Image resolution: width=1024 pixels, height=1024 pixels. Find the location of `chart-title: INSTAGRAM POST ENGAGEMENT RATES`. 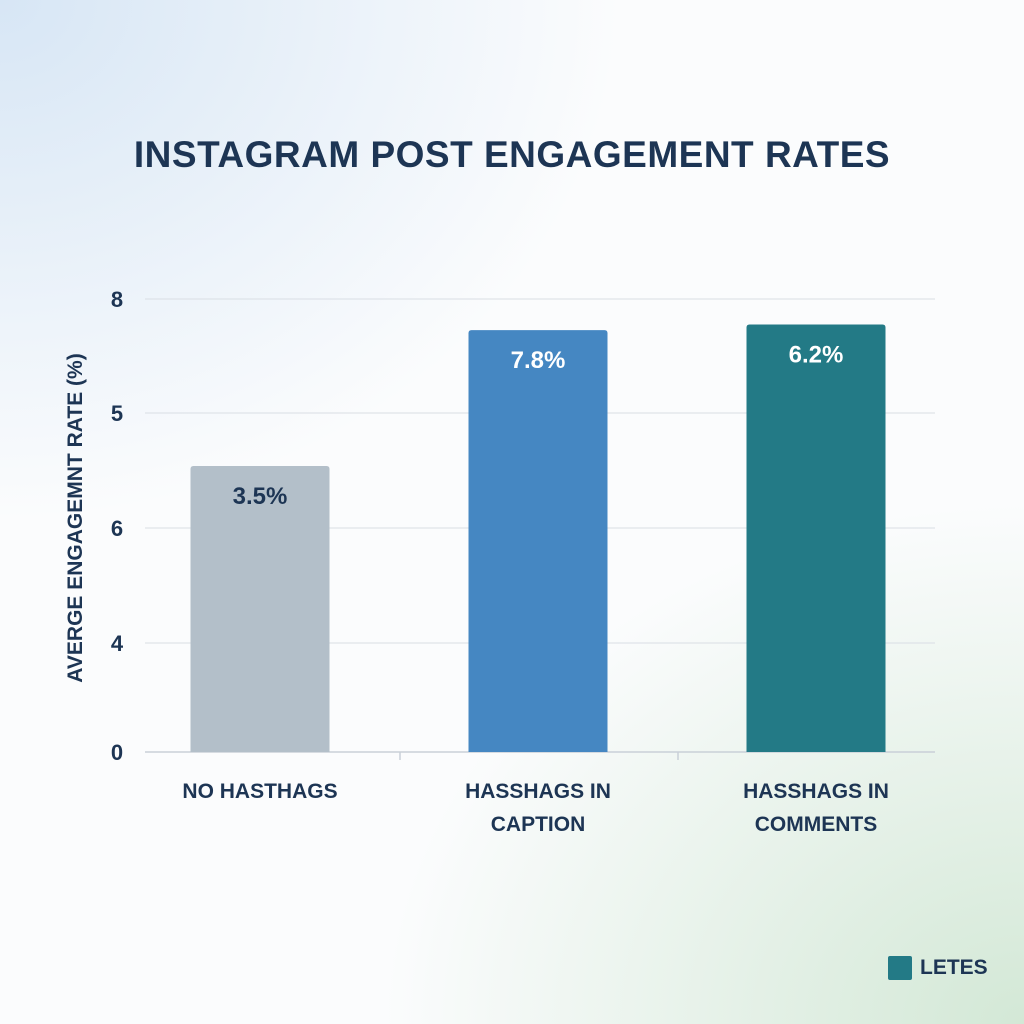

chart-title: INSTAGRAM POST ENGAGEMENT RATES is located at coordinates (512, 154).